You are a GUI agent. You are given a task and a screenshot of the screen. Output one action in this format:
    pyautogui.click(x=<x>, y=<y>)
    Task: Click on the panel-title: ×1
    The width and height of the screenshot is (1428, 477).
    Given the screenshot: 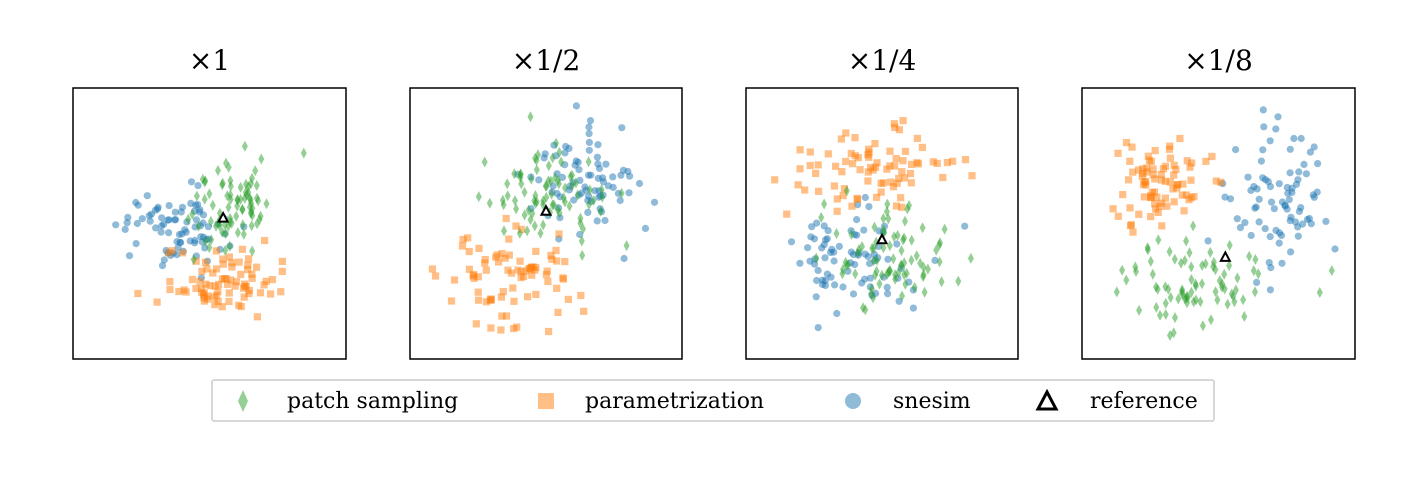 What is the action you would take?
    pyautogui.click(x=209, y=60)
    